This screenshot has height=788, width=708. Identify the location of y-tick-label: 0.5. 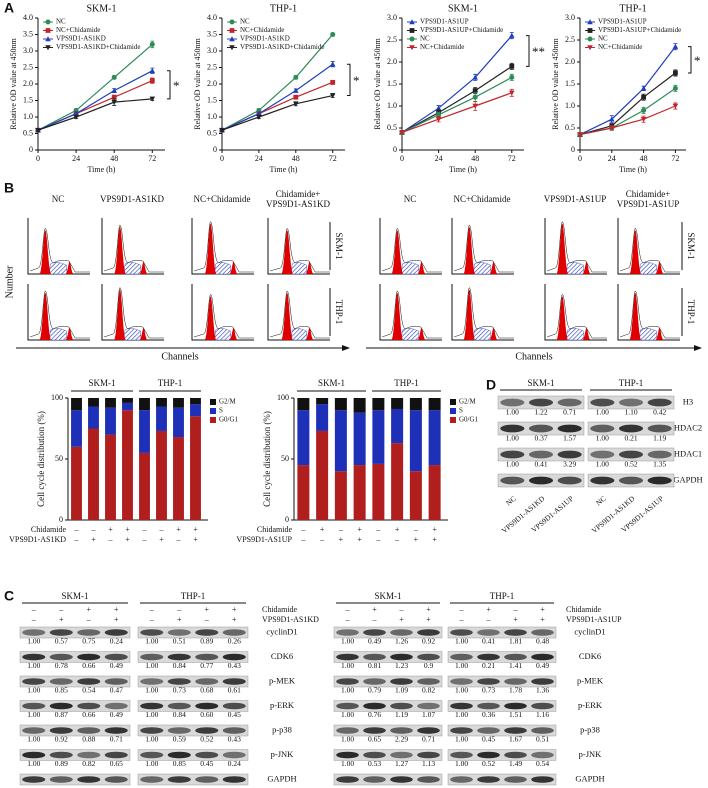
(212, 132).